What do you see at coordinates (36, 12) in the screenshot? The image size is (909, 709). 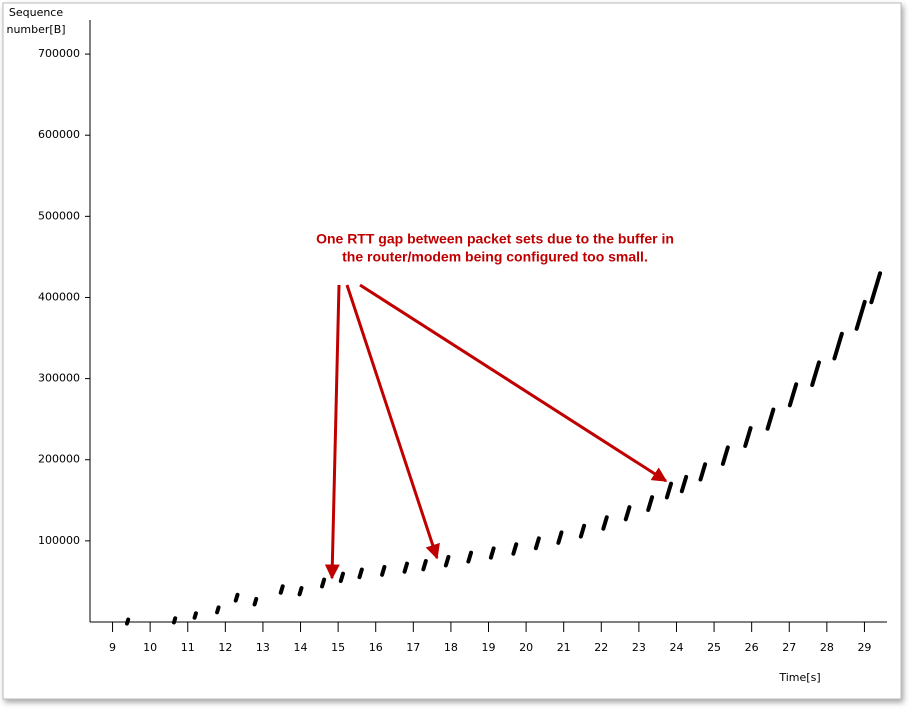 I see `y-axis-label: Sequence` at bounding box center [36, 12].